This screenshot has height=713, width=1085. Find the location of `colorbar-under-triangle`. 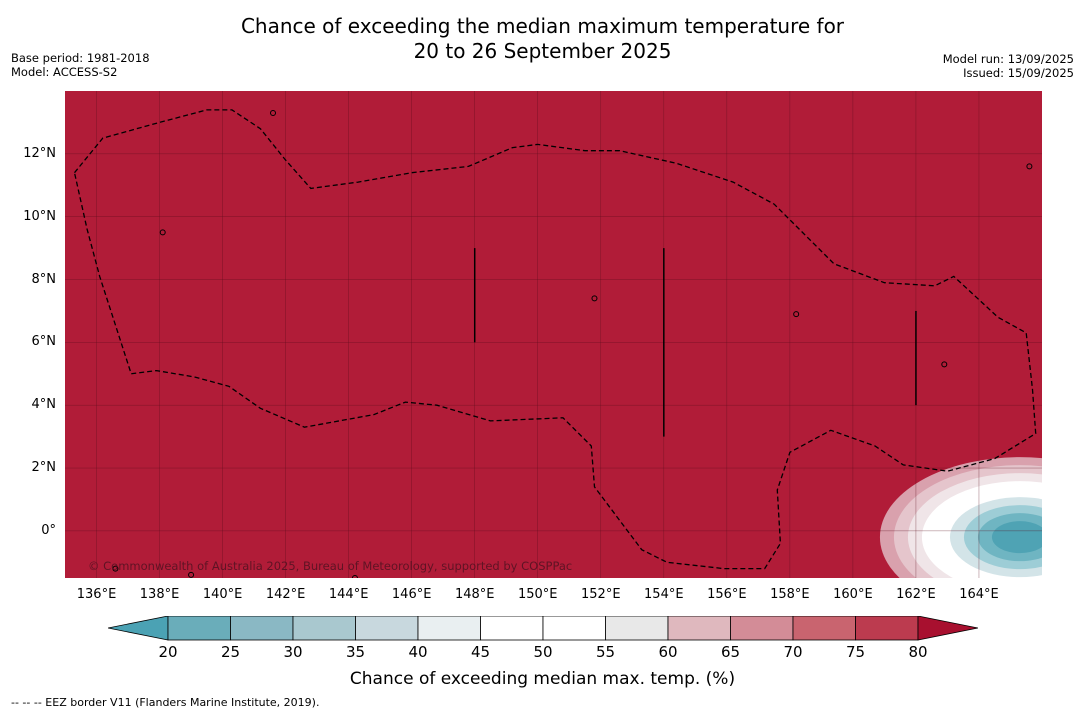

colorbar-under-triangle is located at coordinates (138, 628).